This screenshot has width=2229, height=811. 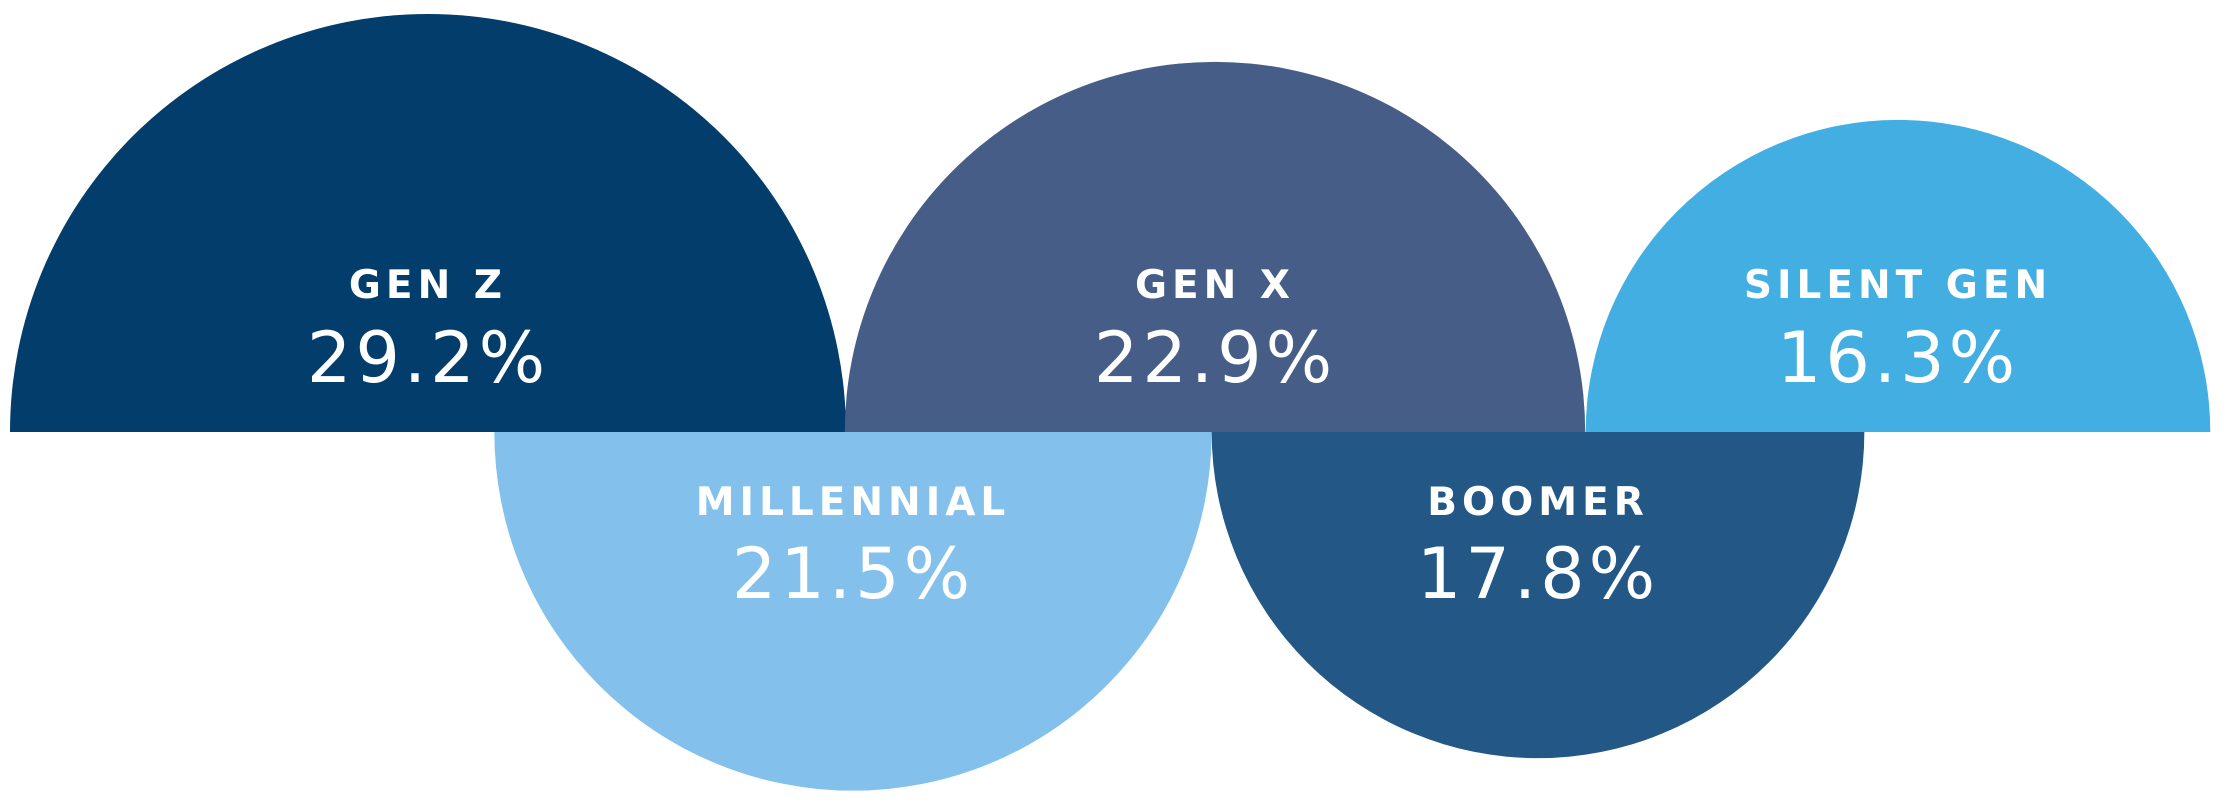 I want to click on category-label-silent-gen: SILENT GEN, so click(x=1898, y=285).